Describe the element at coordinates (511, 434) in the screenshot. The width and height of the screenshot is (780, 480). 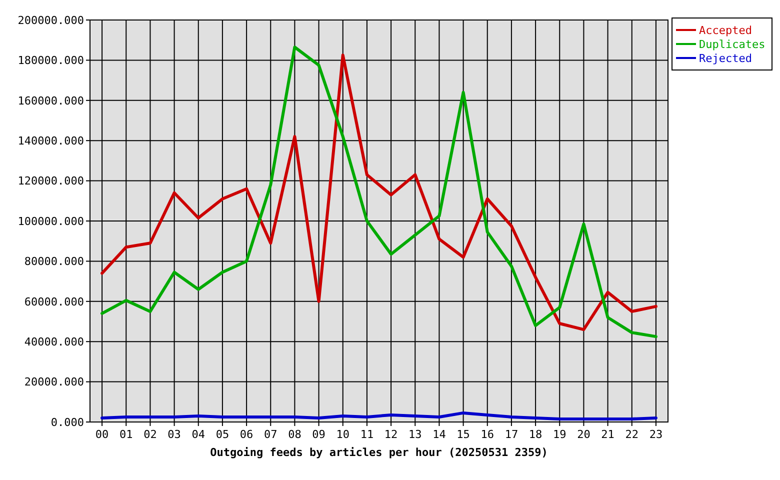
I see `x-tick-label: 17` at that location.